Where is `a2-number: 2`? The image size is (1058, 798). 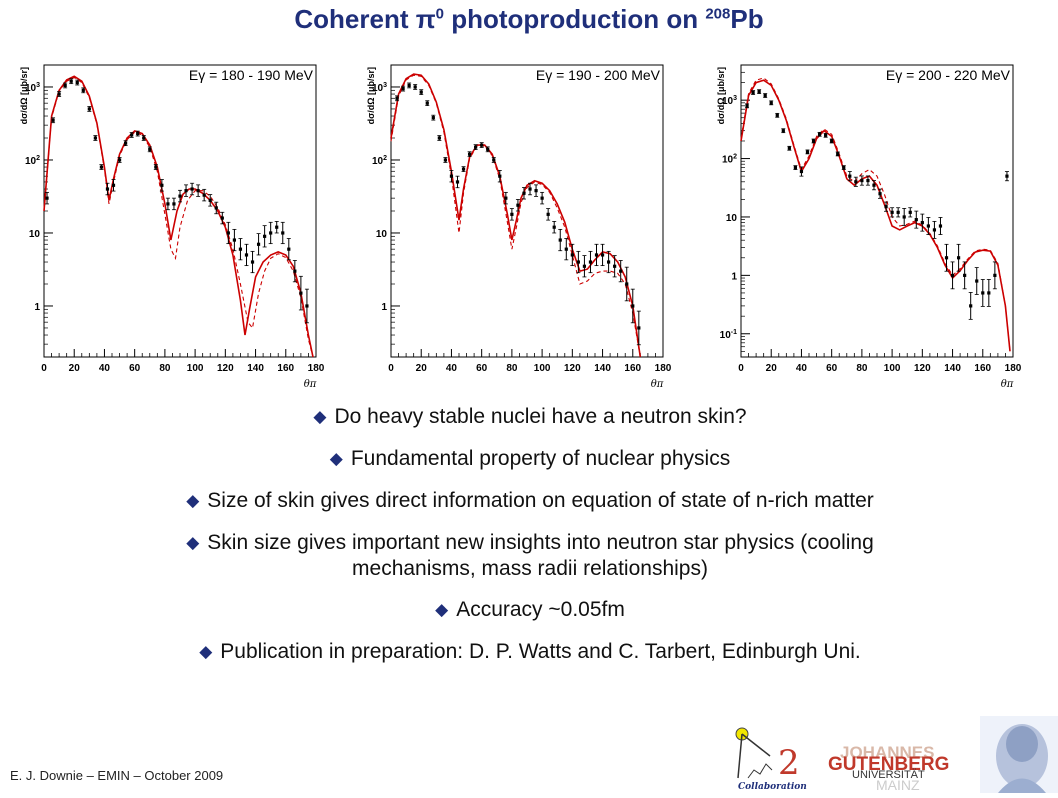
a2-number: 2 is located at coordinates (789, 763).